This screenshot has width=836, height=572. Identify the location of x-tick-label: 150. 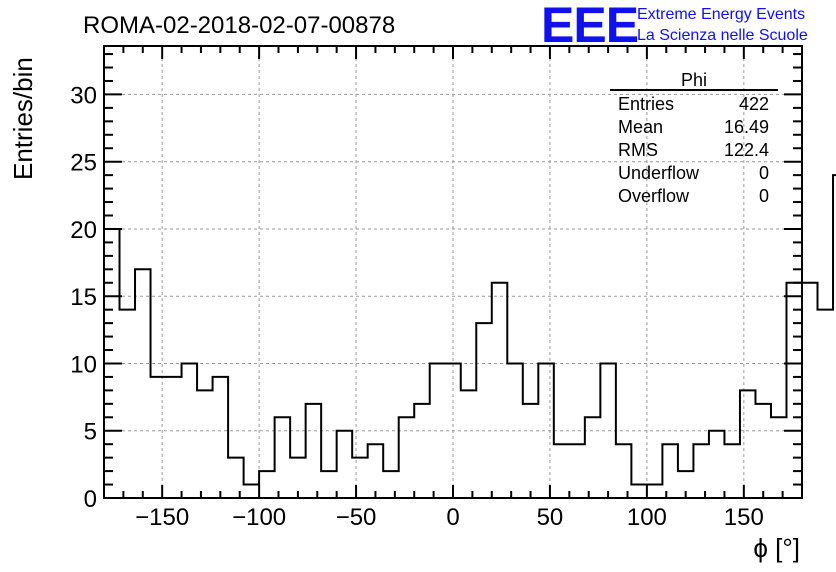
(744, 517).